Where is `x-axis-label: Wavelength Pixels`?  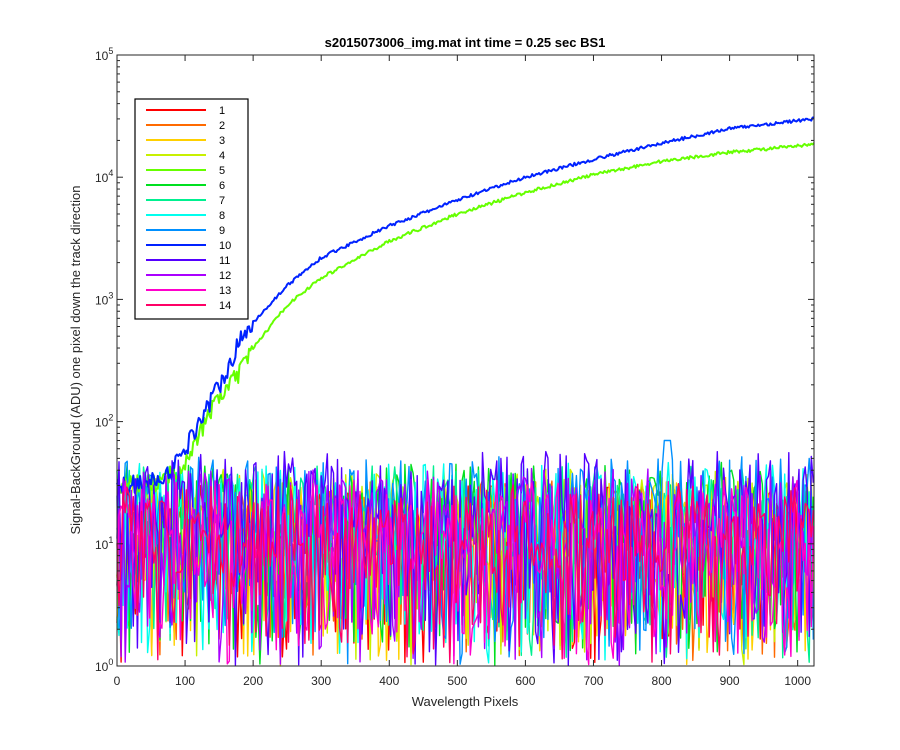
x-axis-label: Wavelength Pixels is located at coordinates (465, 701).